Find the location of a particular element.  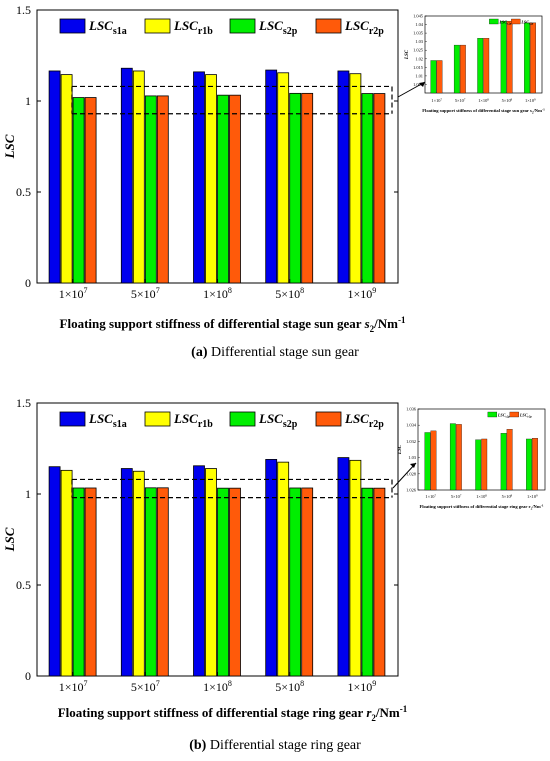

caption-b: (b) Differential stage ring gear is located at coordinates (275, 746).